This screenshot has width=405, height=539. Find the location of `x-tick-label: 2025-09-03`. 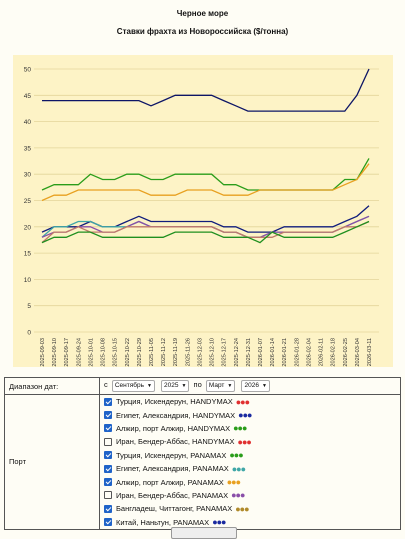

x-tick-label: 2025-09-03 is located at coordinates (43, 352).